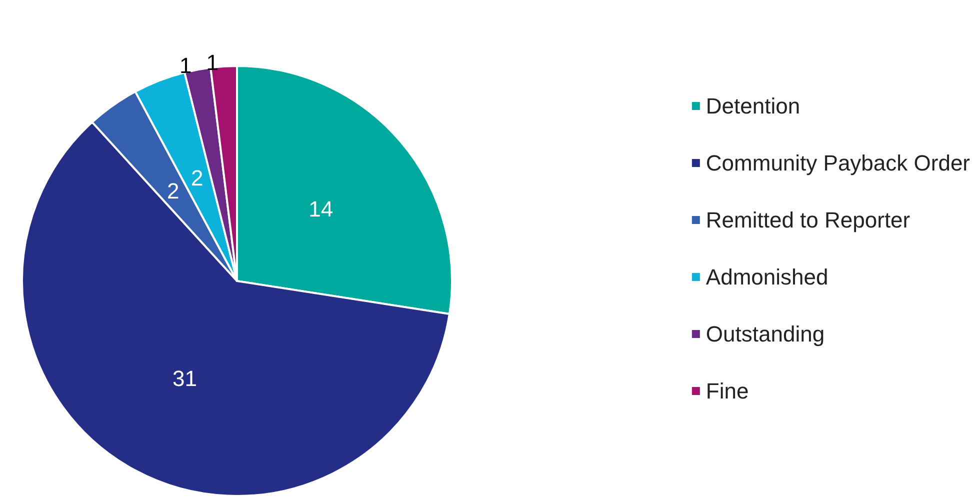 The width and height of the screenshot is (980, 497). I want to click on legend-label: Detention, so click(753, 106).